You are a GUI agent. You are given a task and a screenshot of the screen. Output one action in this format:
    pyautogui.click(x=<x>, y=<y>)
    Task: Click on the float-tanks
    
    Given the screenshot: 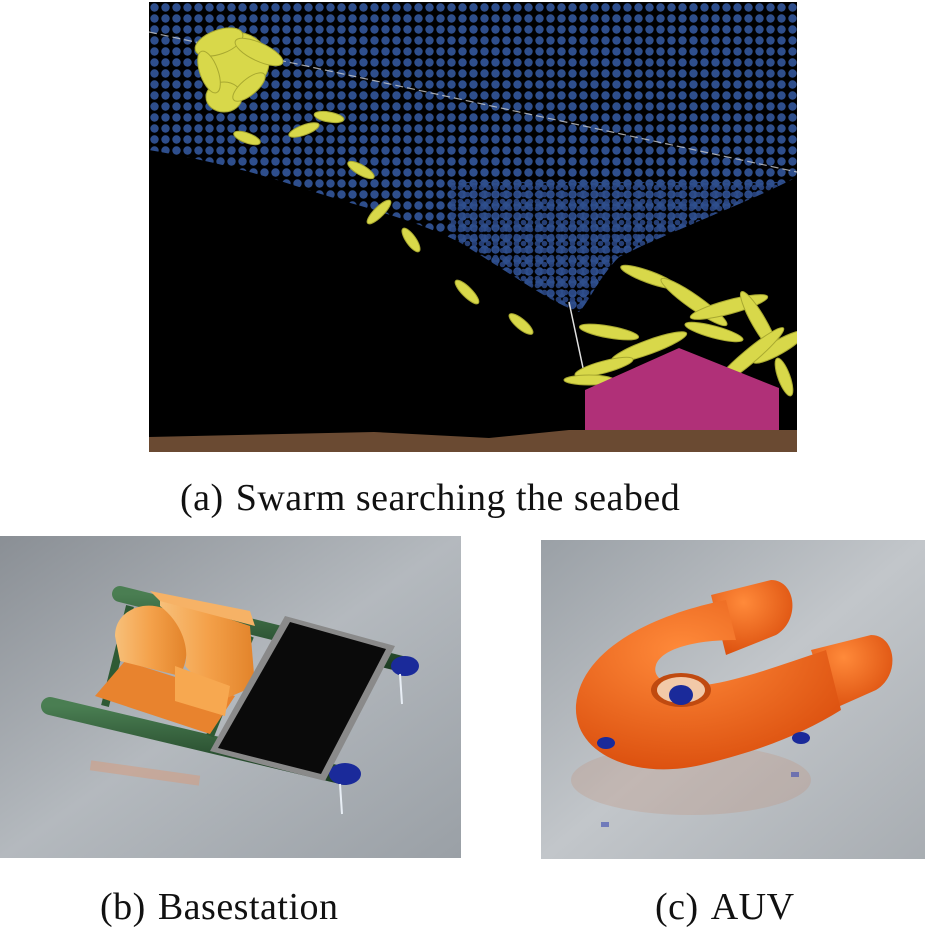 What is the action you would take?
    pyautogui.click(x=175, y=662)
    